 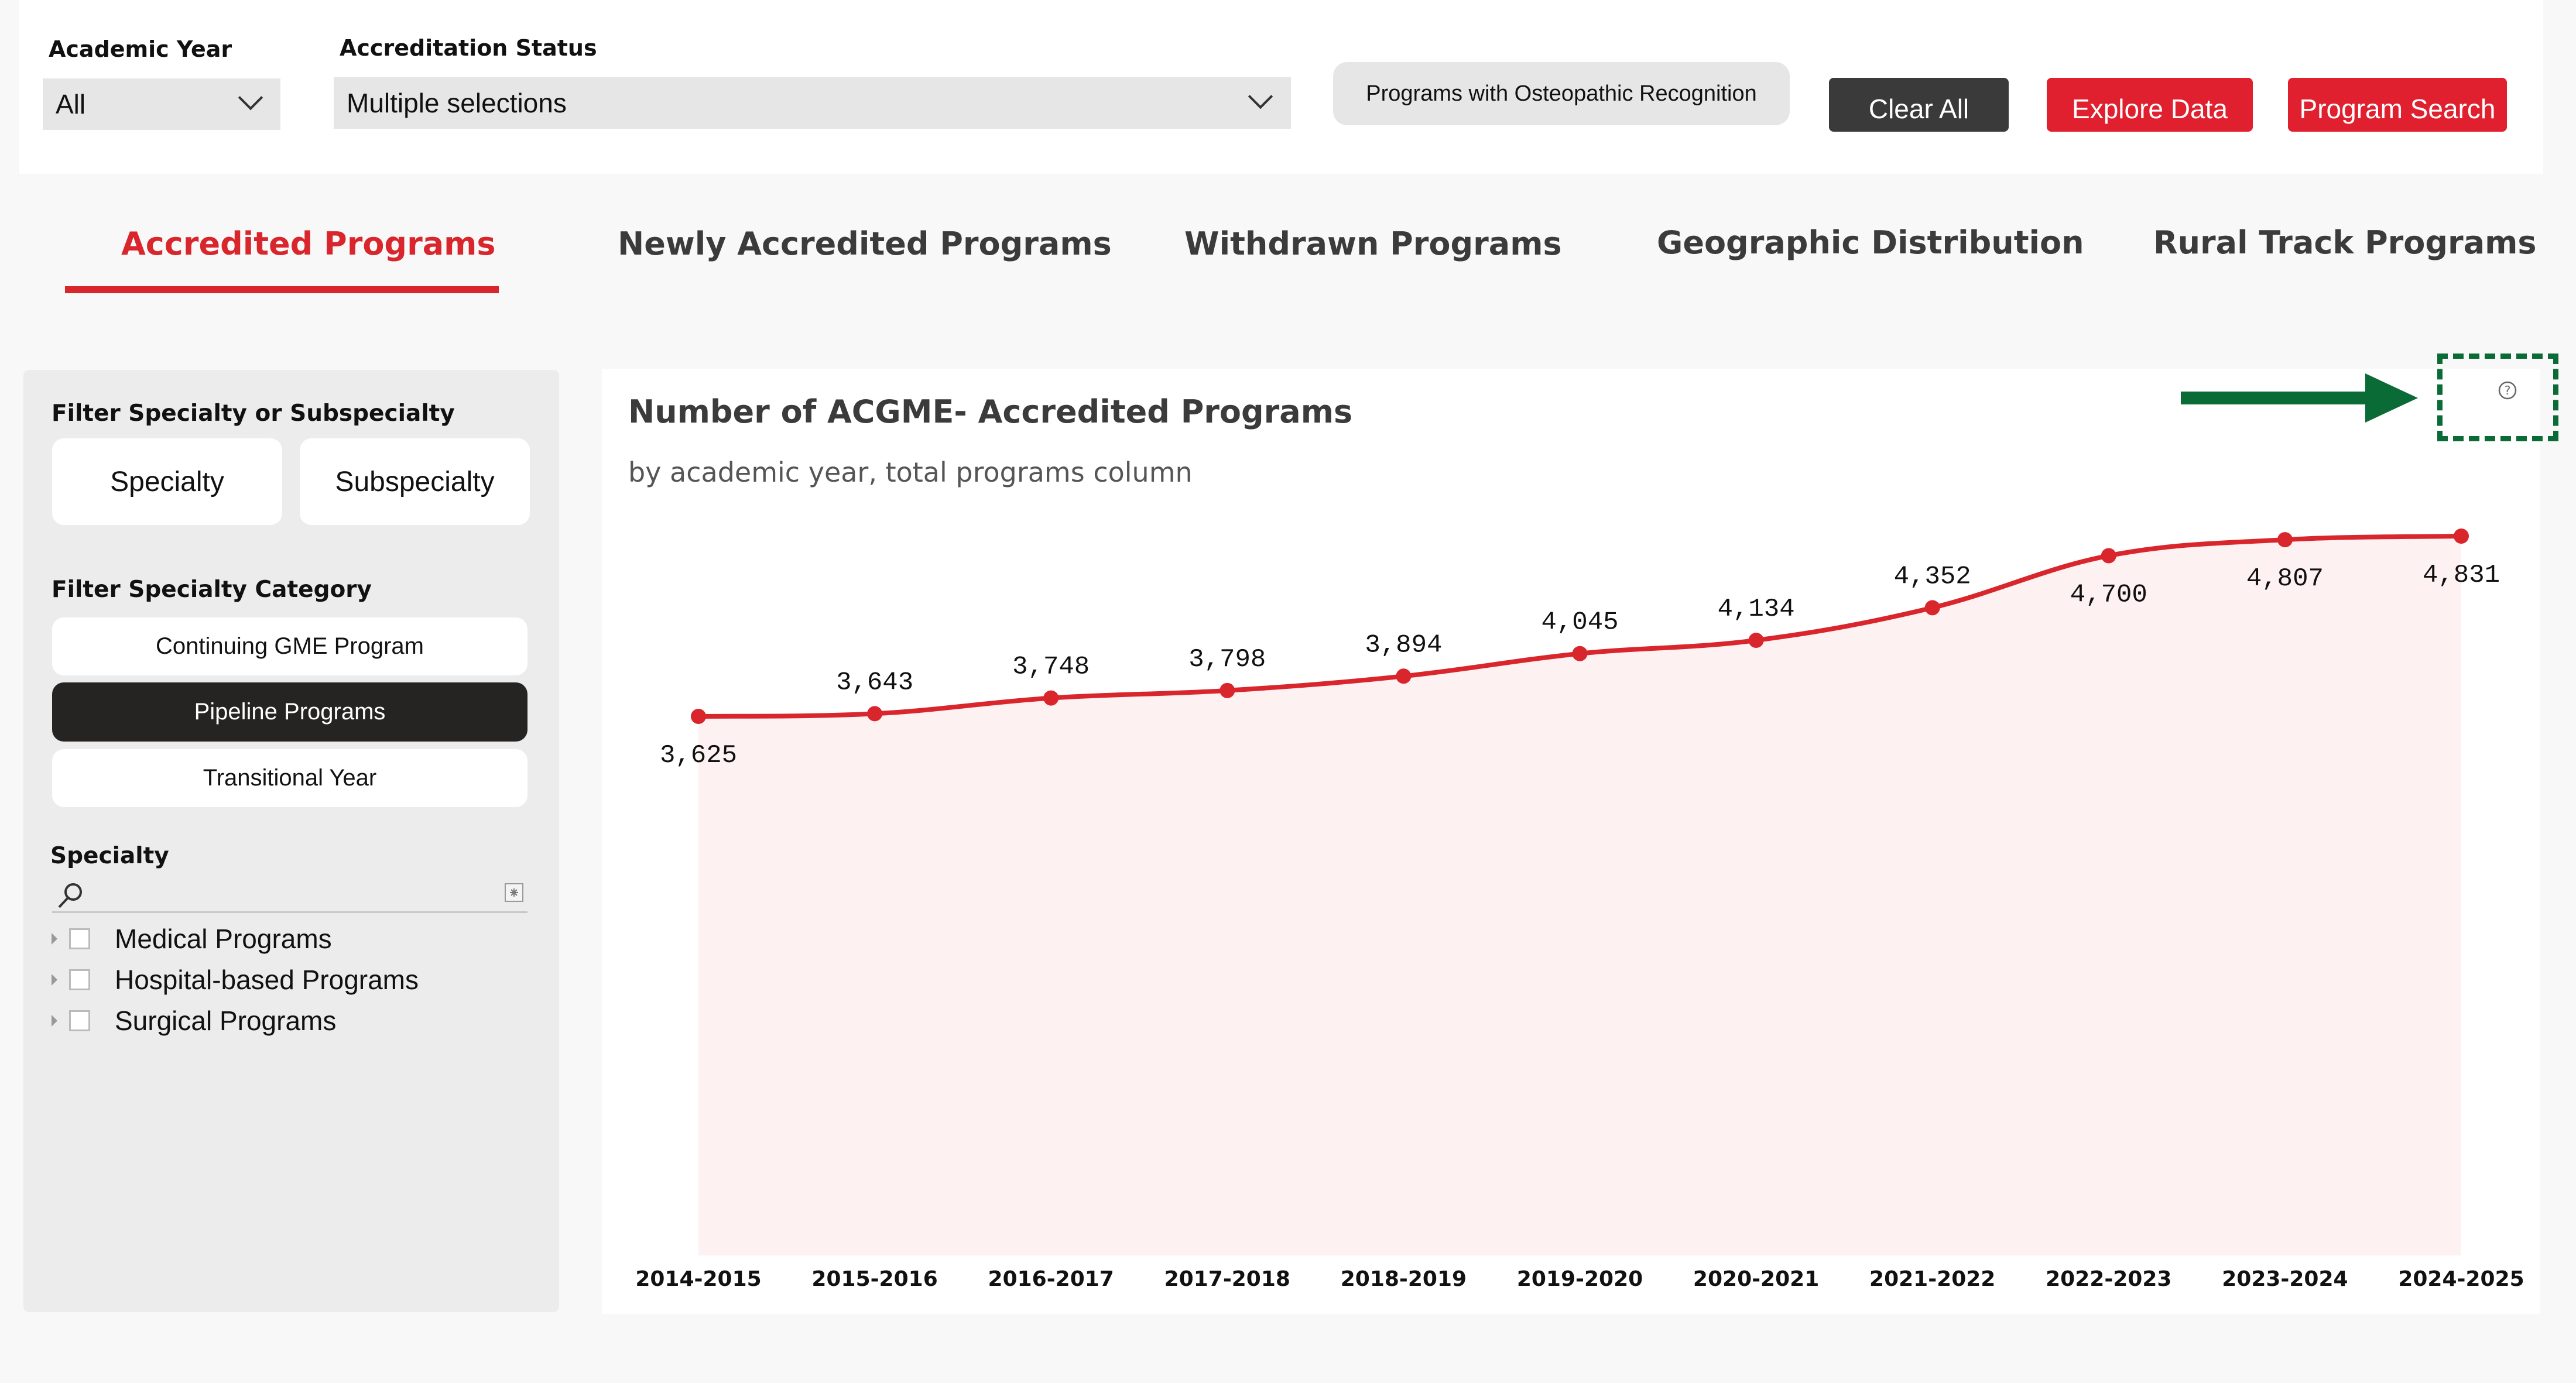 What do you see at coordinates (1870, 242) in the screenshot?
I see `tab-geographic-distribution: Geographic Distribution` at bounding box center [1870, 242].